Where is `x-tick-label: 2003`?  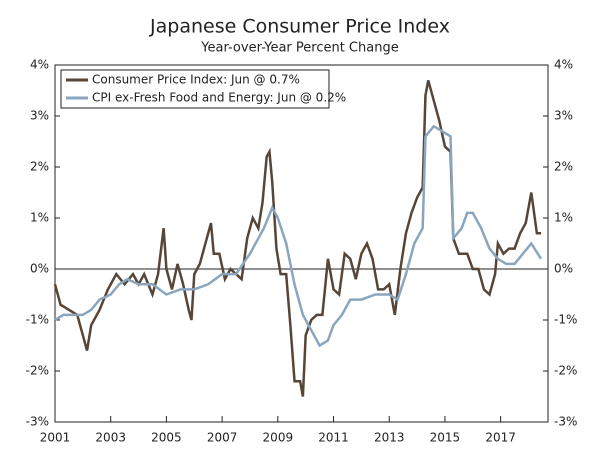 x-tick-label: 2003 is located at coordinates (110, 438).